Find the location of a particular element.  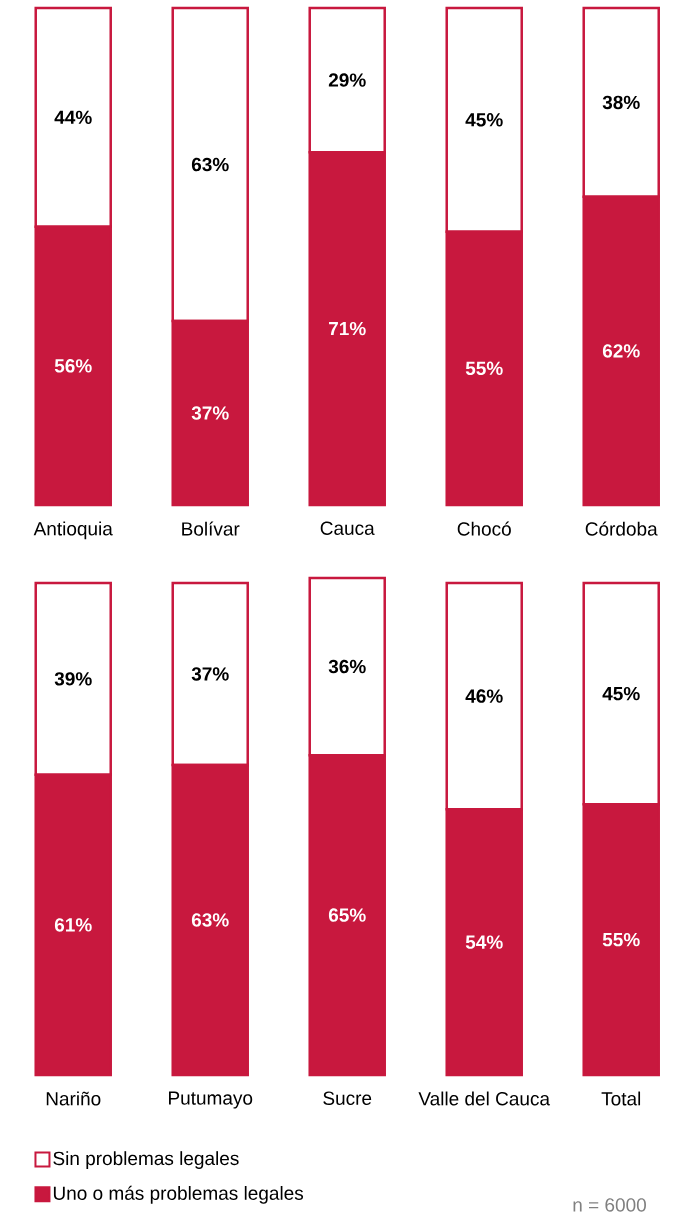

data-label: 62% is located at coordinates (621, 351).